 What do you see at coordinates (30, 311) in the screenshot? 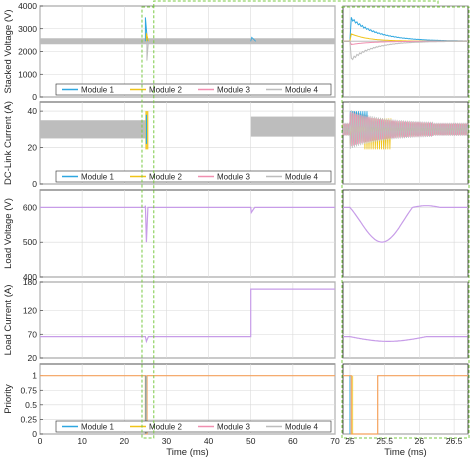
I see `load-current-ytick: 120` at bounding box center [30, 311].